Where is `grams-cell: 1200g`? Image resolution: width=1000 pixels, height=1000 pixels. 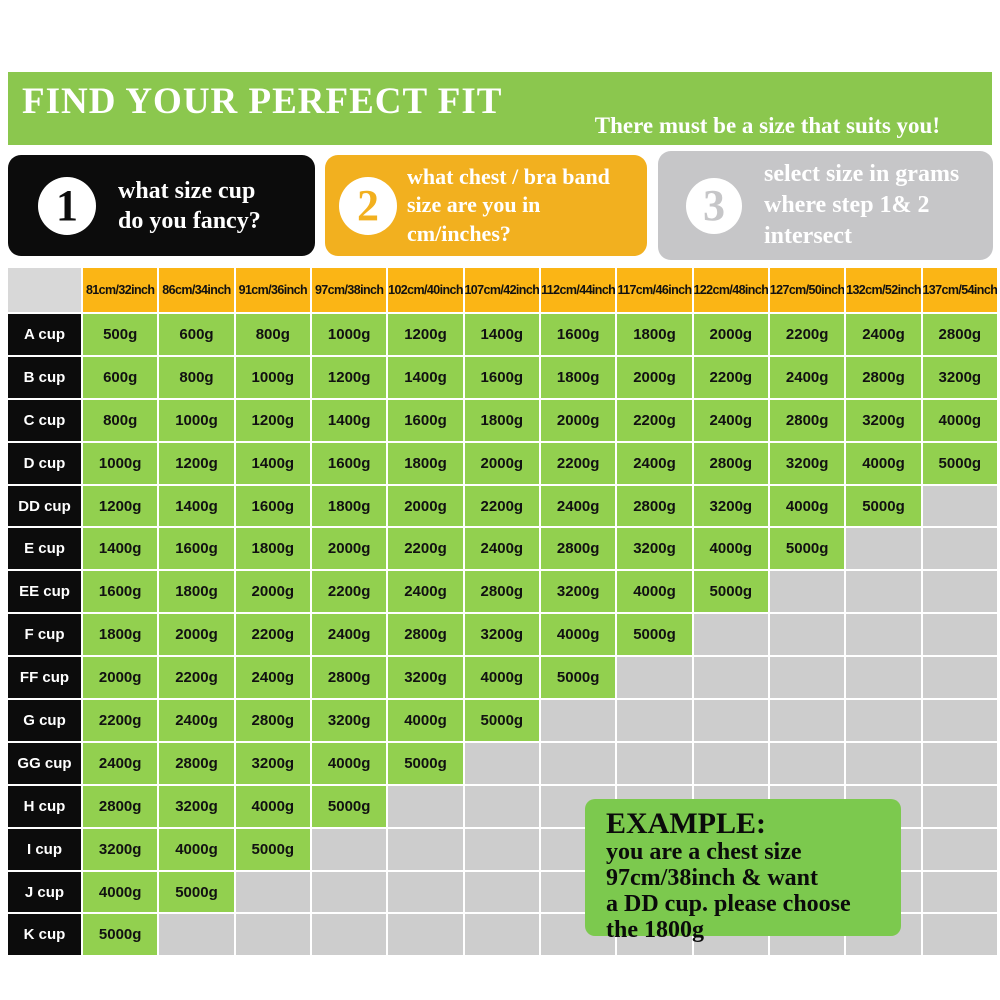 grams-cell: 1200g is located at coordinates (425, 334).